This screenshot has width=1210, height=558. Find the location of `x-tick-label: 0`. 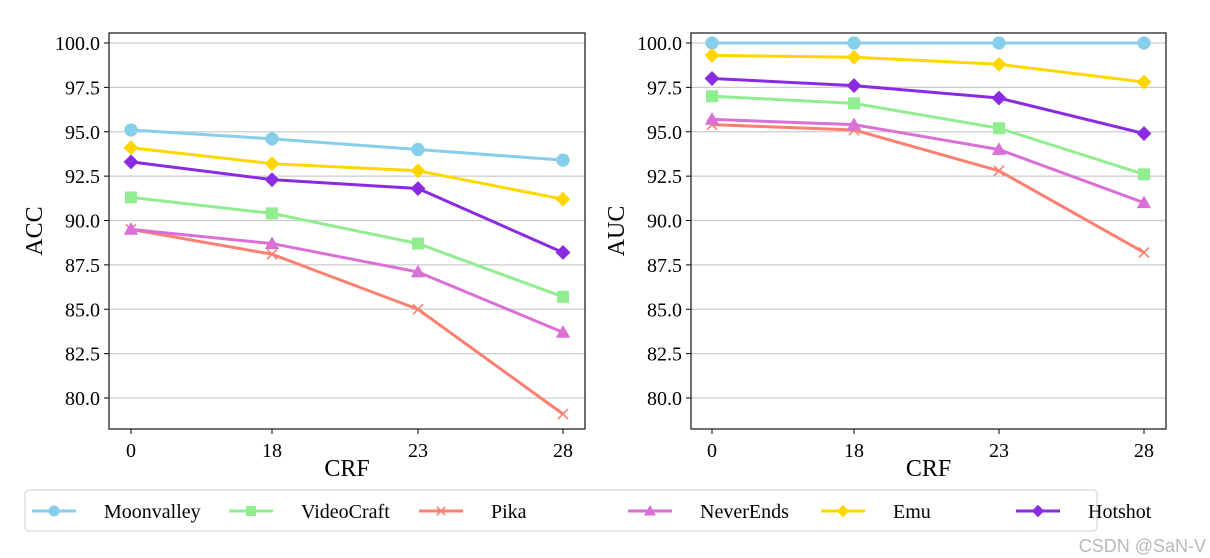

x-tick-label: 0 is located at coordinates (712, 451).